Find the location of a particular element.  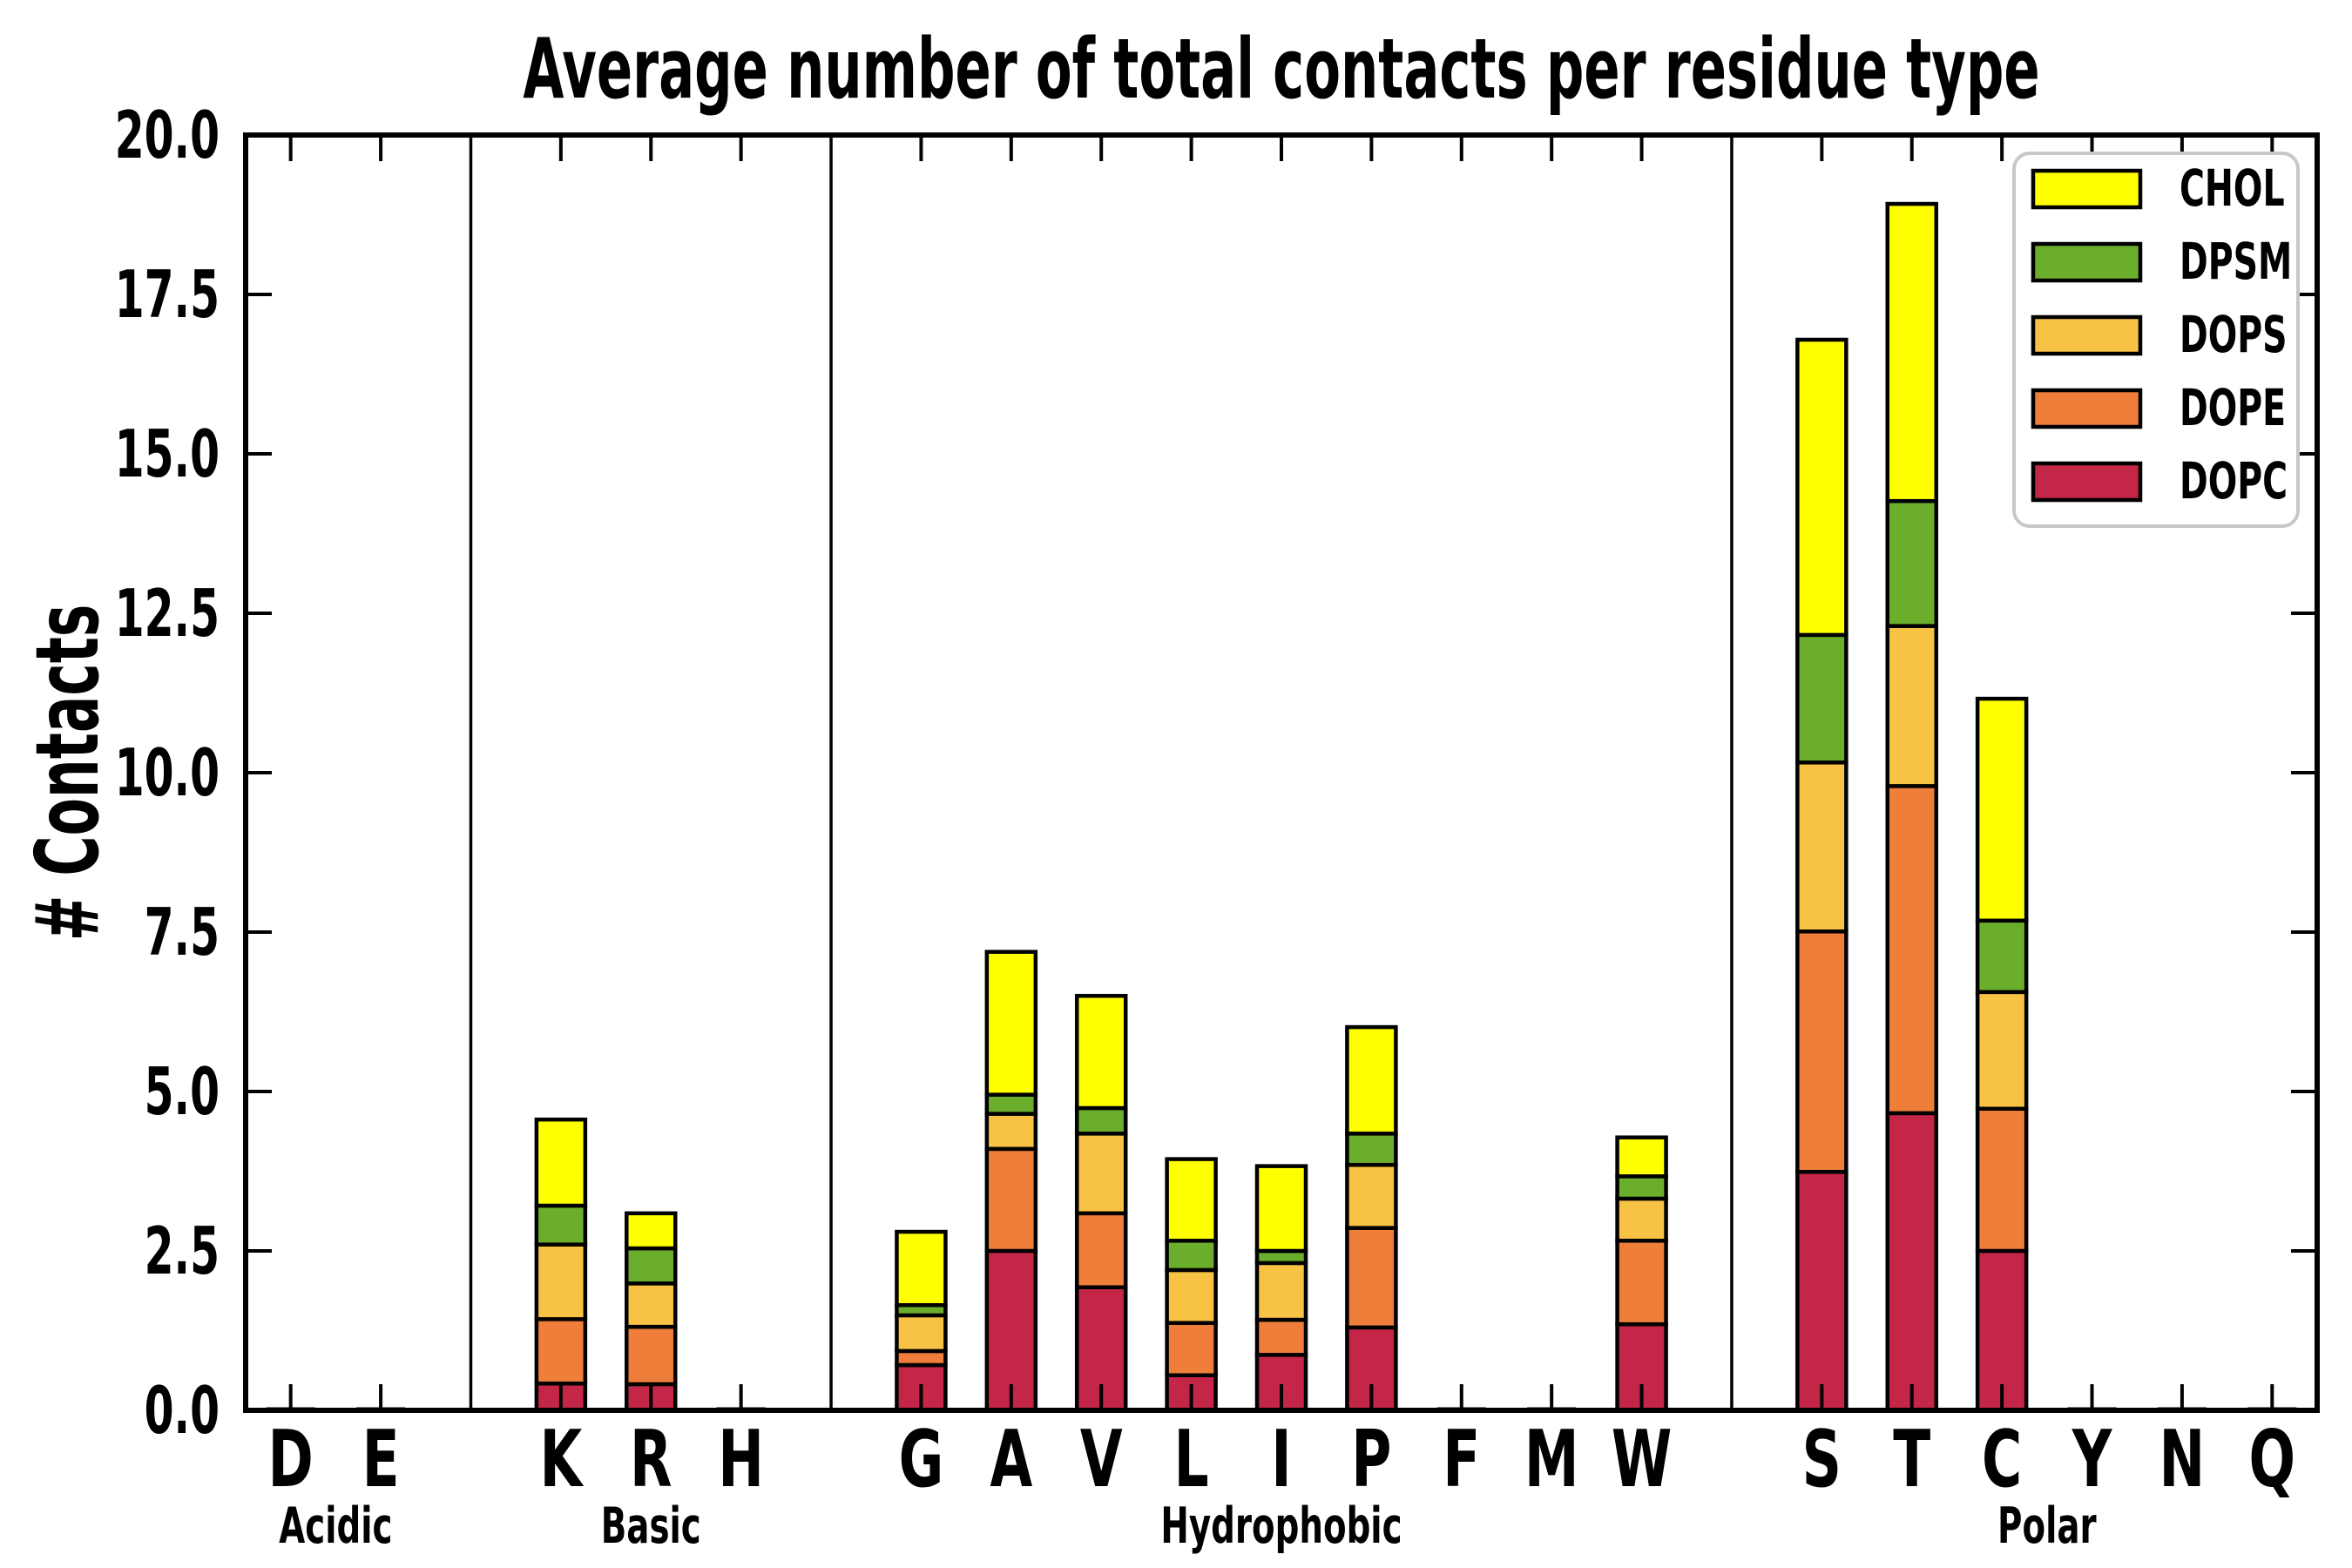

x-tick-label-P: P is located at coordinates (1371, 1460).